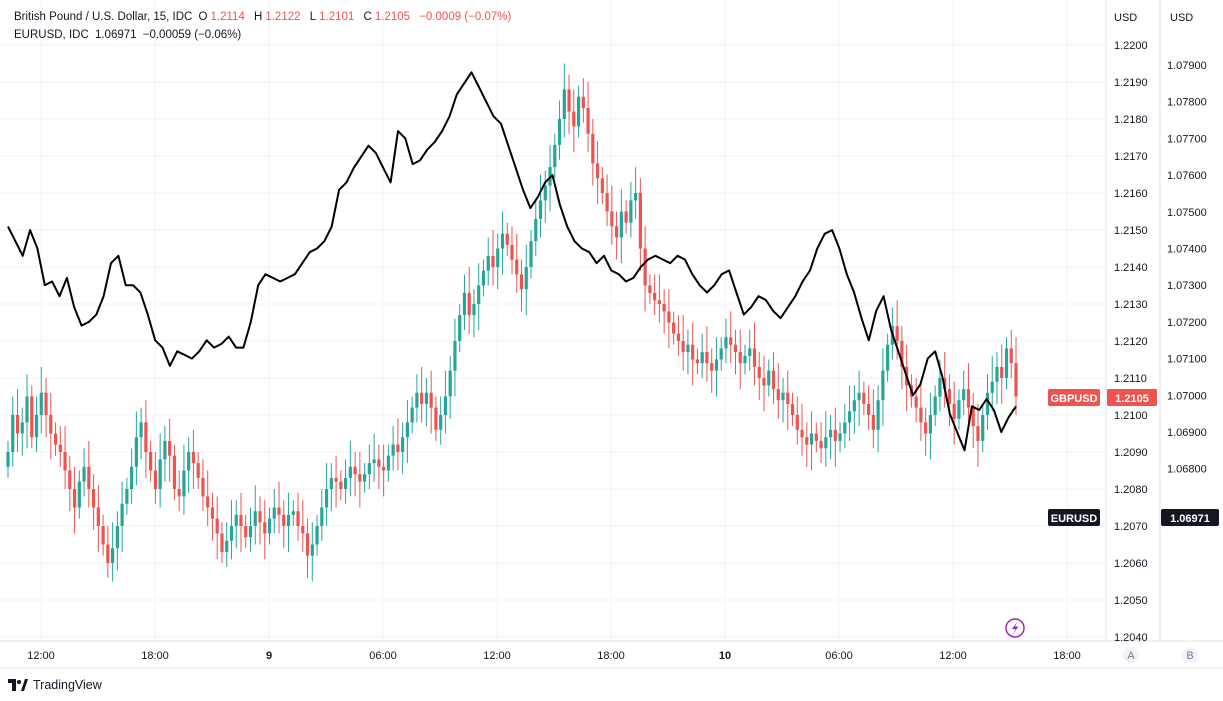 The width and height of the screenshot is (1223, 701). What do you see at coordinates (1131, 655) in the screenshot?
I see `scale-button-auto: A` at bounding box center [1131, 655].